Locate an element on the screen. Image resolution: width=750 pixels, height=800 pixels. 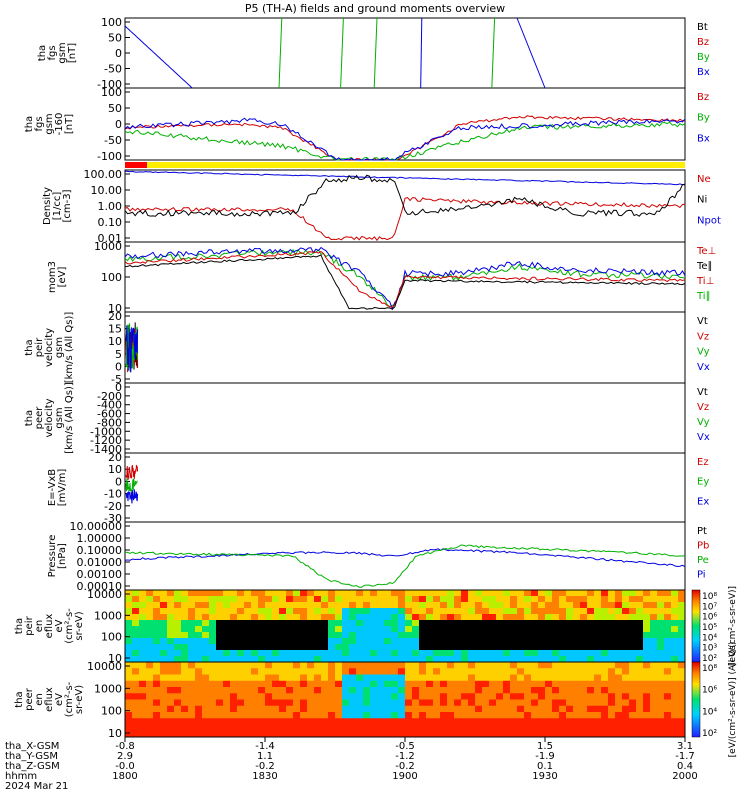
y-tick-label: 100 is located at coordinates (111, 711).